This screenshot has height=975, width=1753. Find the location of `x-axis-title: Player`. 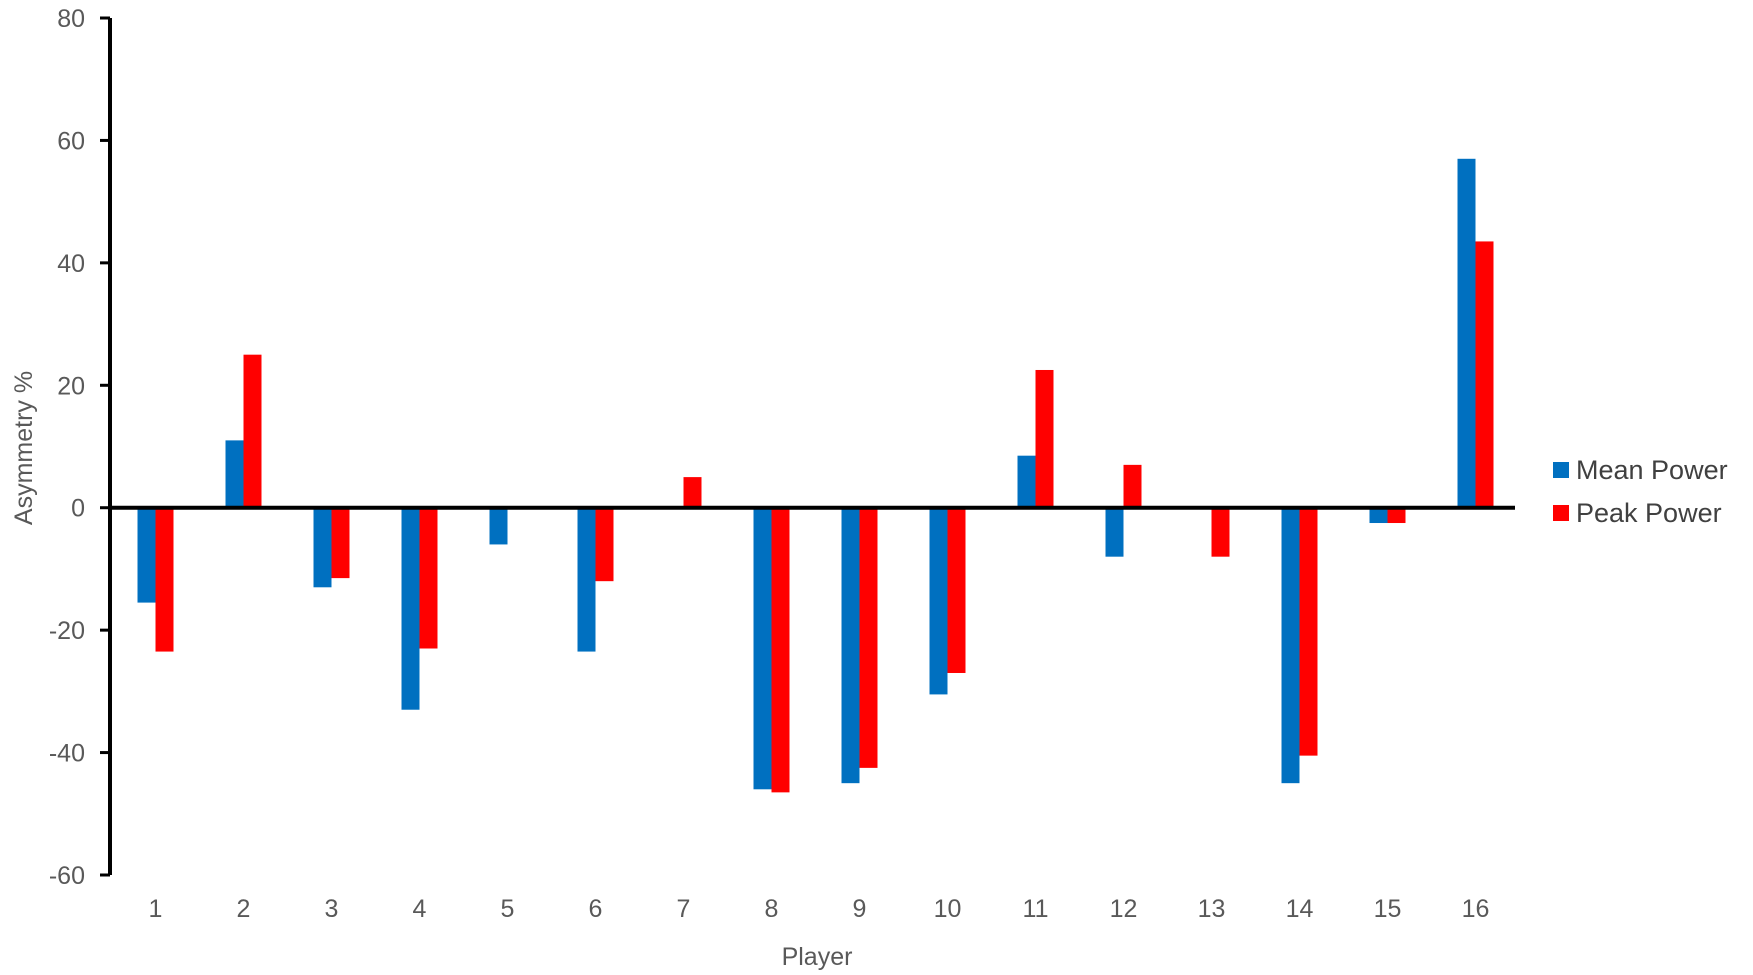

x-axis-title: Player is located at coordinates (817, 957).